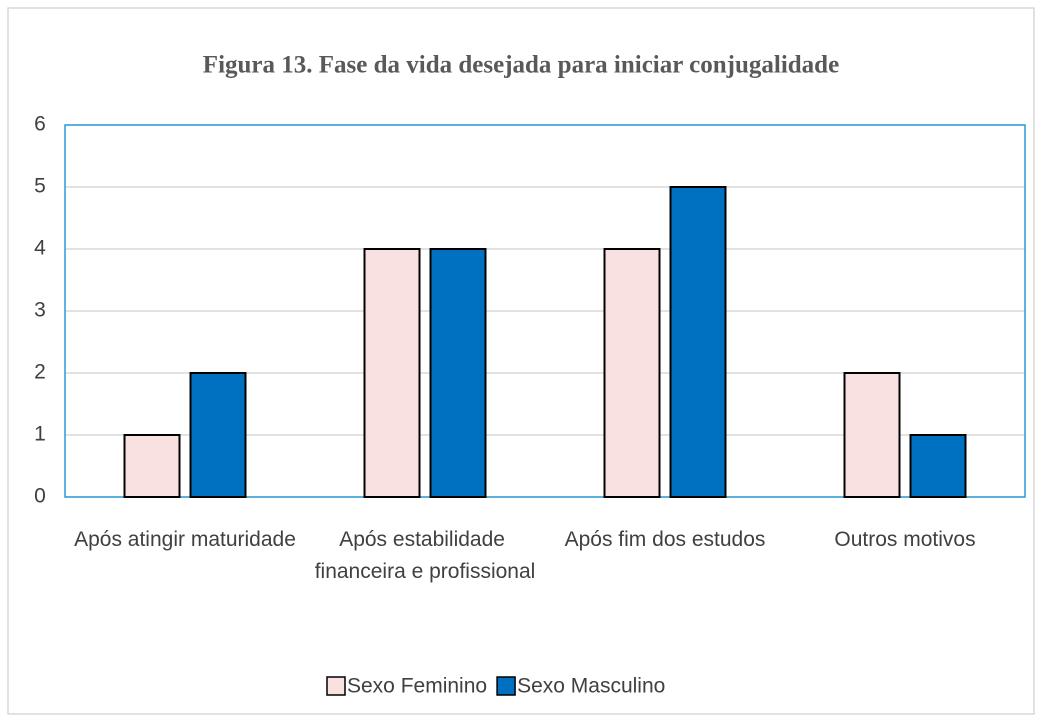 The height and width of the screenshot is (722, 1042). What do you see at coordinates (40, 186) in the screenshot?
I see `y-tick-label: 5` at bounding box center [40, 186].